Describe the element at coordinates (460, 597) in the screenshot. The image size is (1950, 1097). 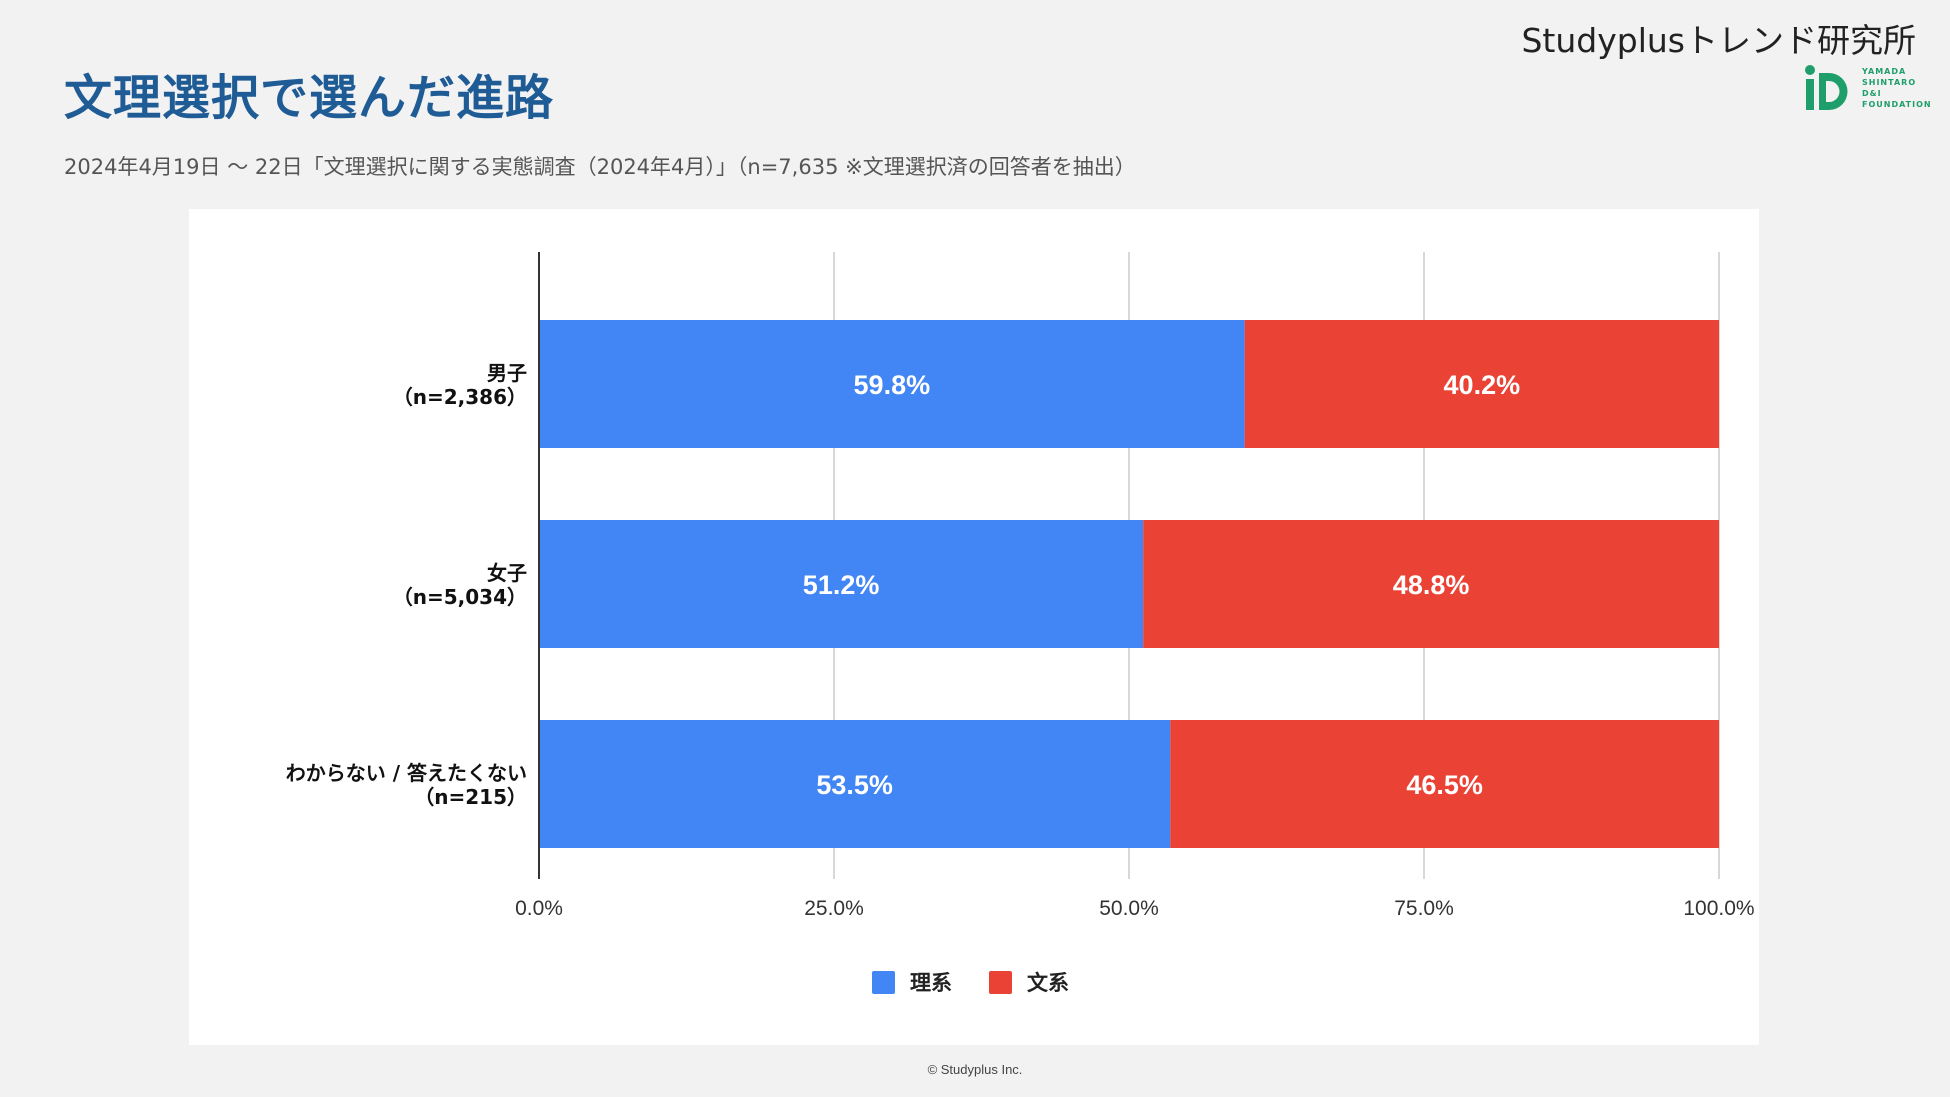
I see `category-label: （n=5,034）` at that location.